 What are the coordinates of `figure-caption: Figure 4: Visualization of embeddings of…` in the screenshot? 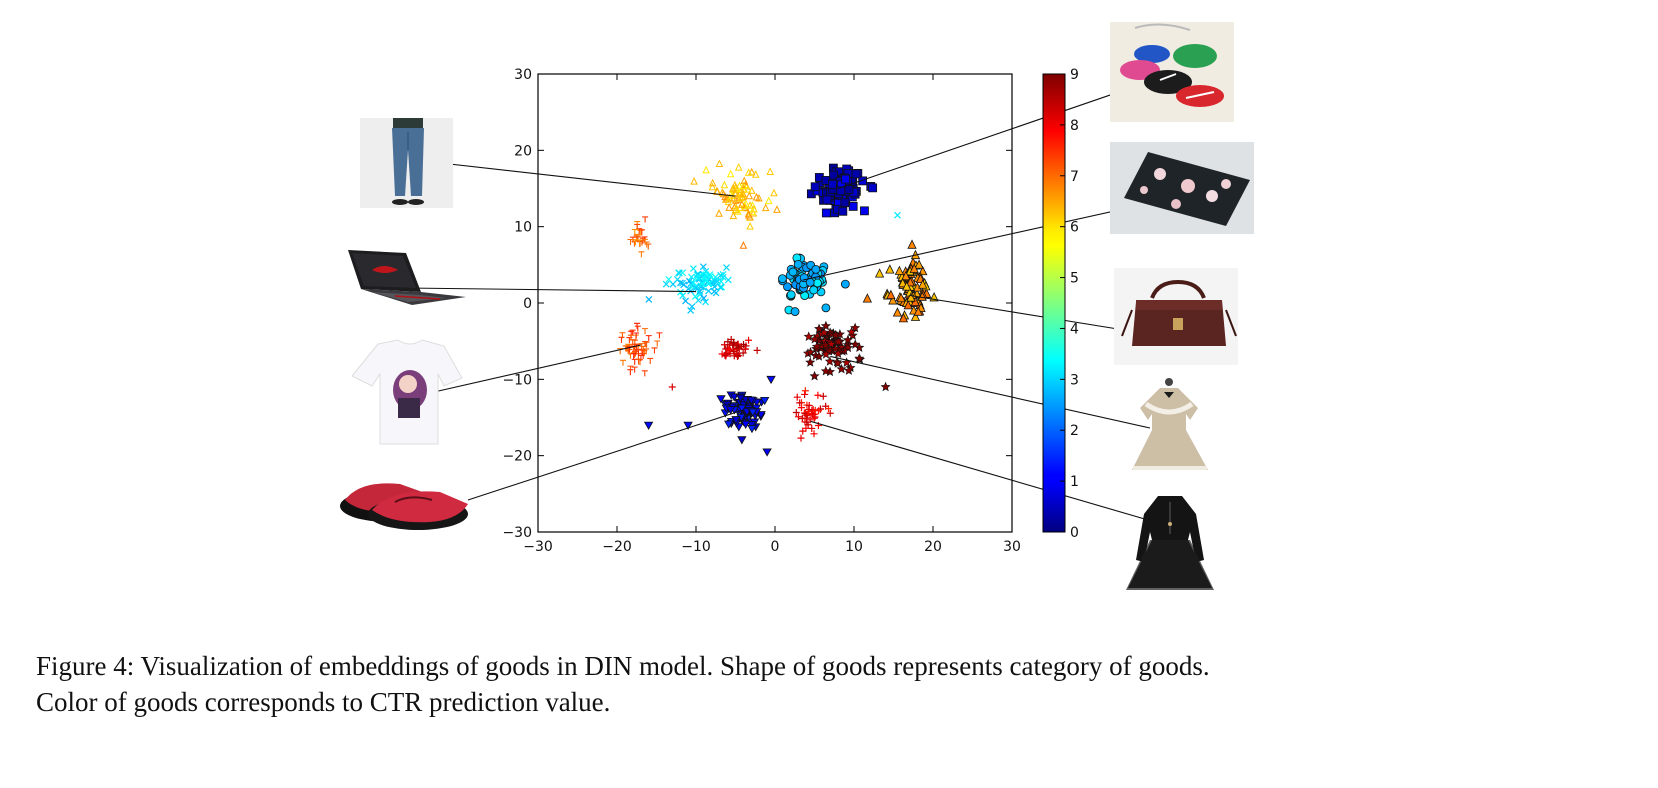 It's located at (836, 684).